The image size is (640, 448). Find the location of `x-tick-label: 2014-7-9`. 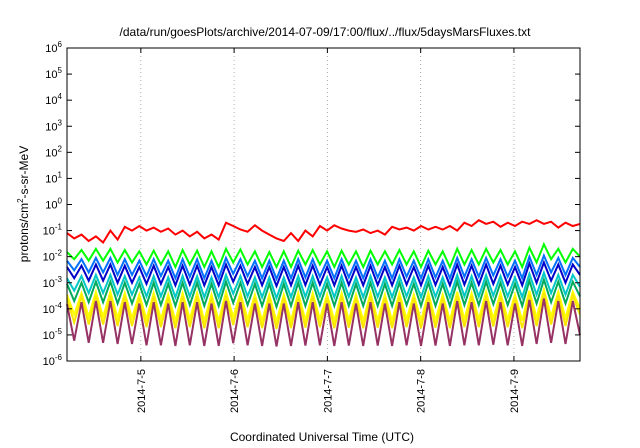

x-tick-label: 2014-7-9 is located at coordinates (515, 391).